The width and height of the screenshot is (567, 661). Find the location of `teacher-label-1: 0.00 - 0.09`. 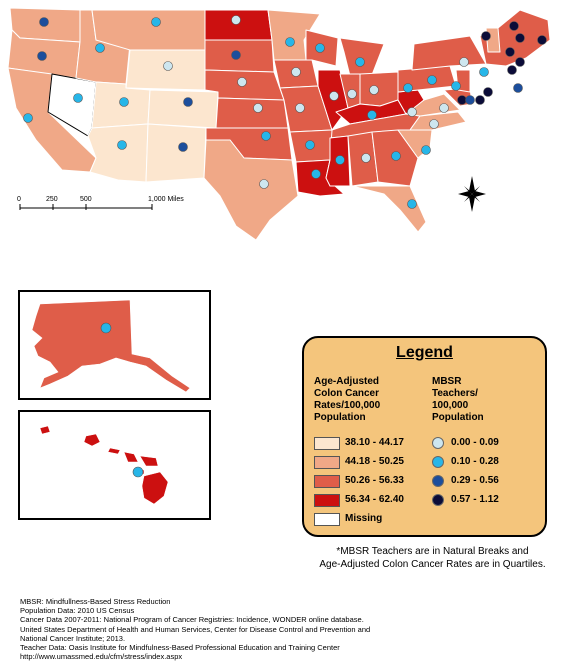

teacher-label-1: 0.00 - 0.09 is located at coordinates (475, 442).